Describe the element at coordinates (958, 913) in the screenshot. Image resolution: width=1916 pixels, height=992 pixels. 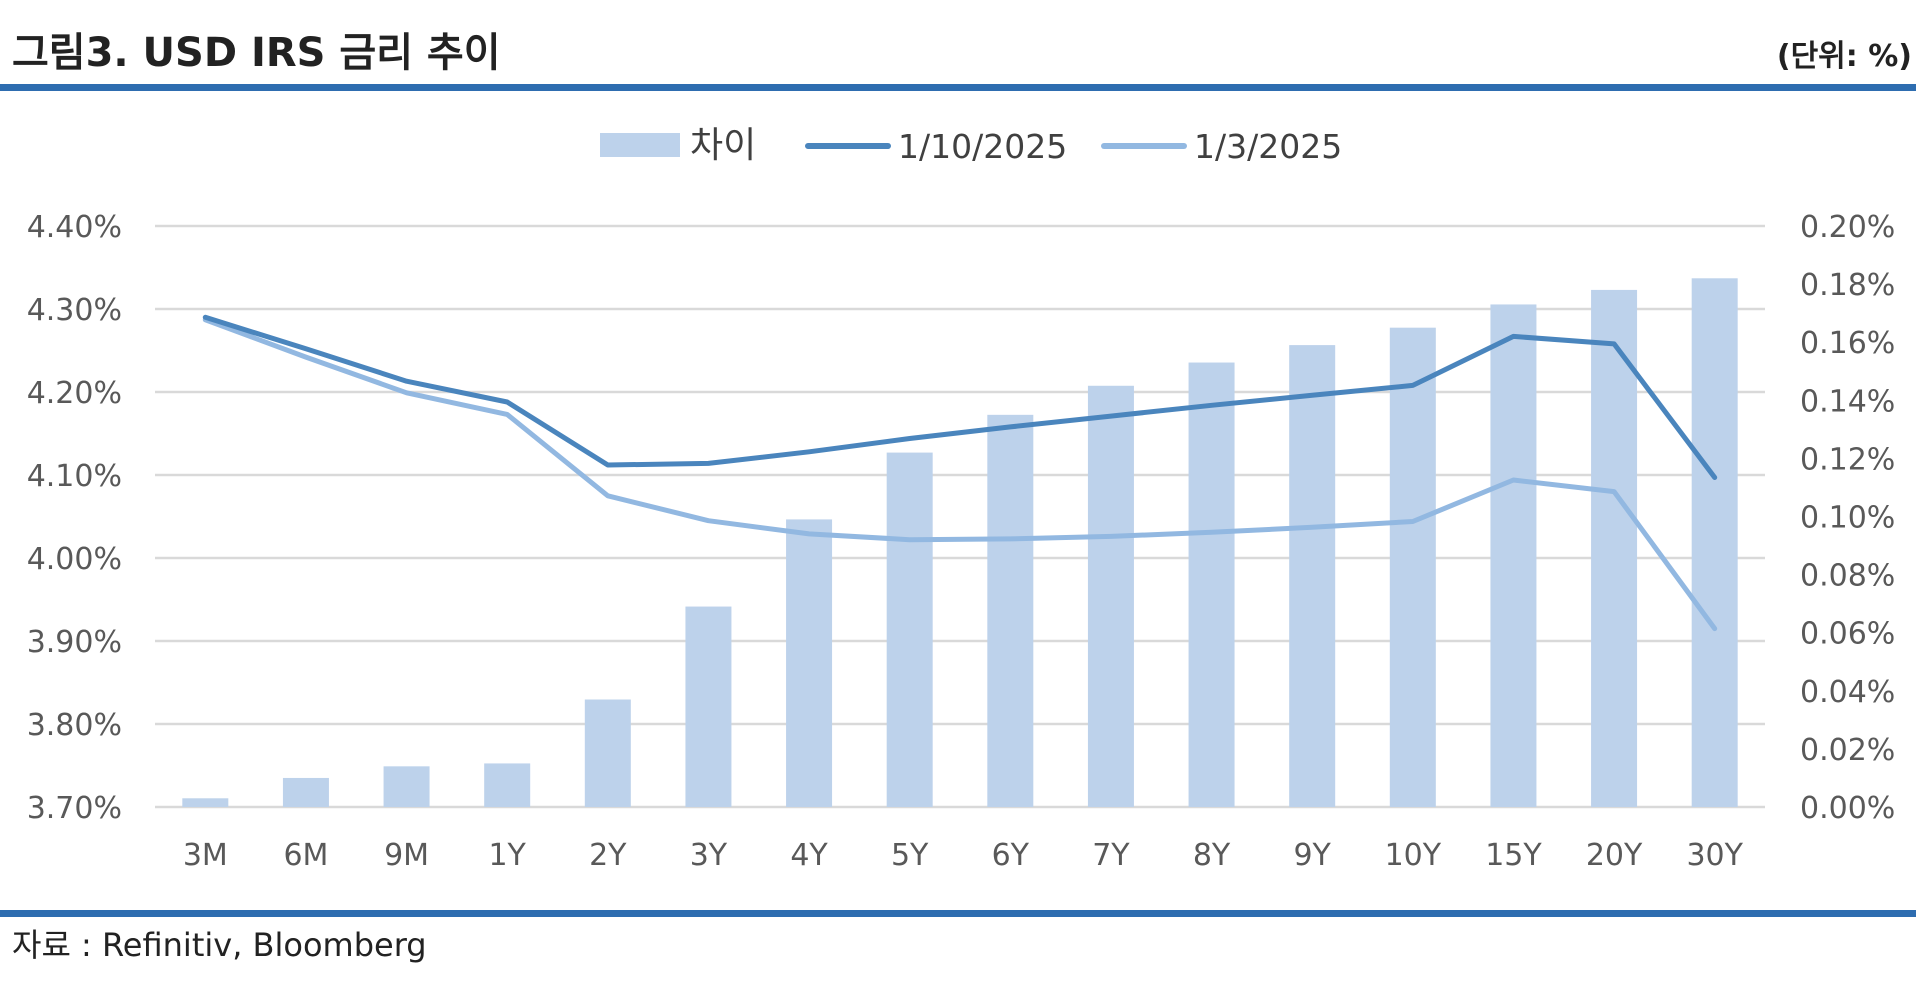
I see `bottom-rule` at that location.